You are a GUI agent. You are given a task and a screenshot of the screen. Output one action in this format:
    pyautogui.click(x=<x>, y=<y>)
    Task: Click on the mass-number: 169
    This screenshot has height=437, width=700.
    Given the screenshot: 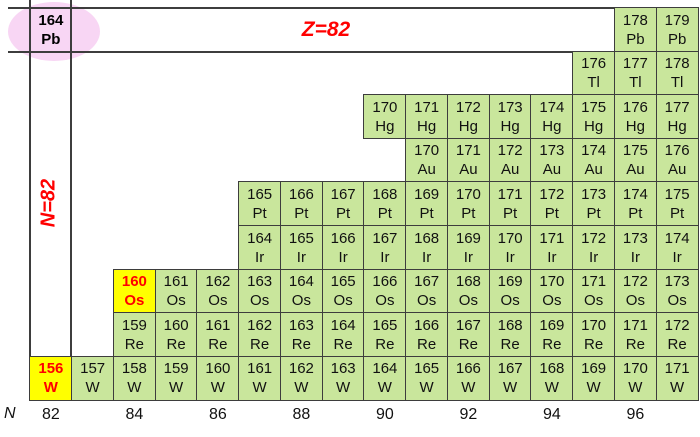 What is the action you would take?
    pyautogui.click(x=552, y=325)
    